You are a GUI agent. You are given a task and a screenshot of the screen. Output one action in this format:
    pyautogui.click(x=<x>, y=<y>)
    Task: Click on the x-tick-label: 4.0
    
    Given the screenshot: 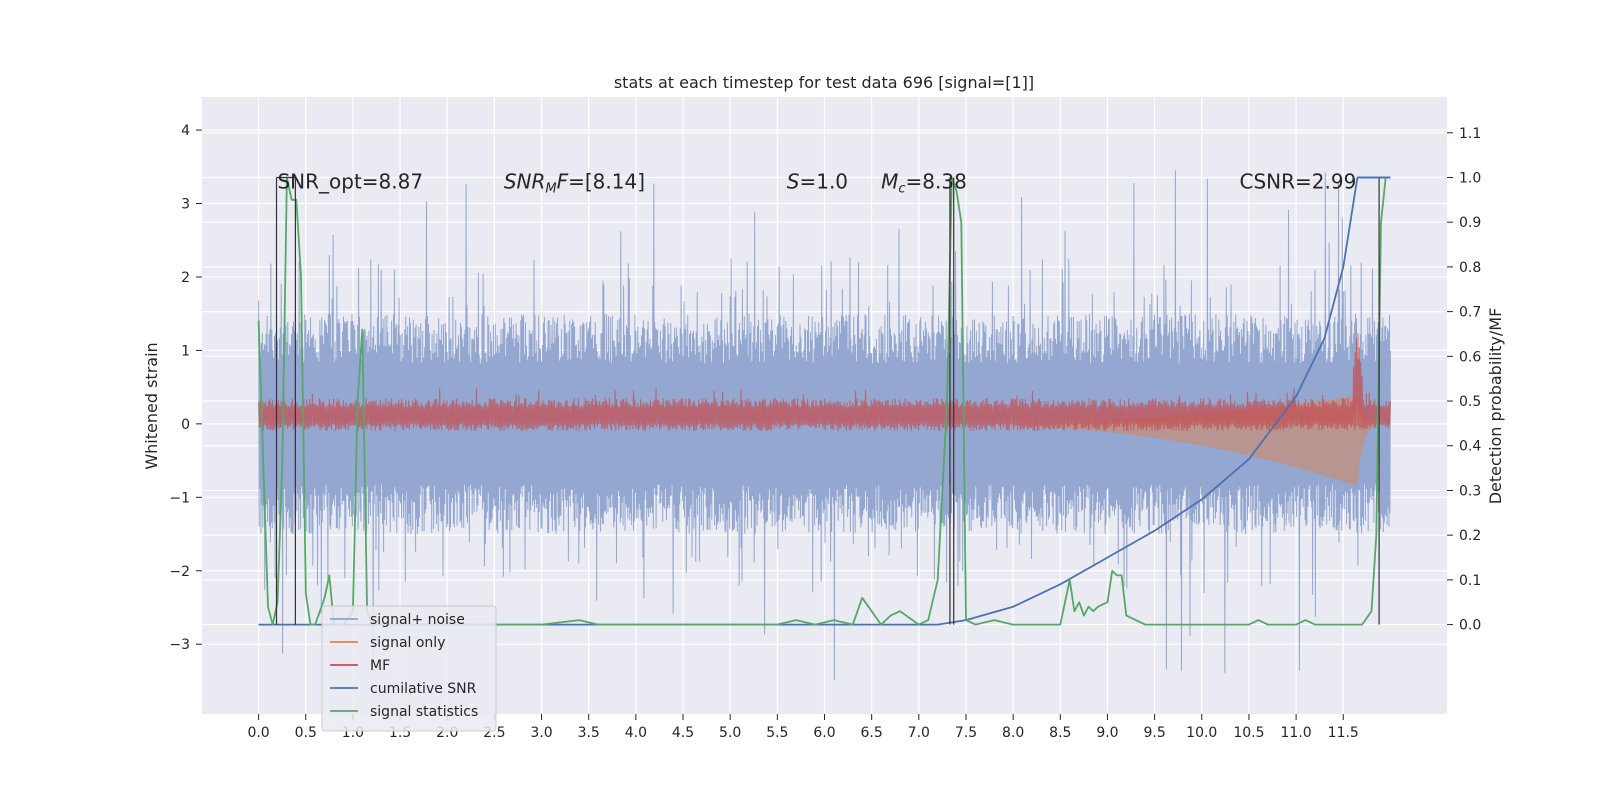 What is the action you would take?
    pyautogui.click(x=636, y=733)
    